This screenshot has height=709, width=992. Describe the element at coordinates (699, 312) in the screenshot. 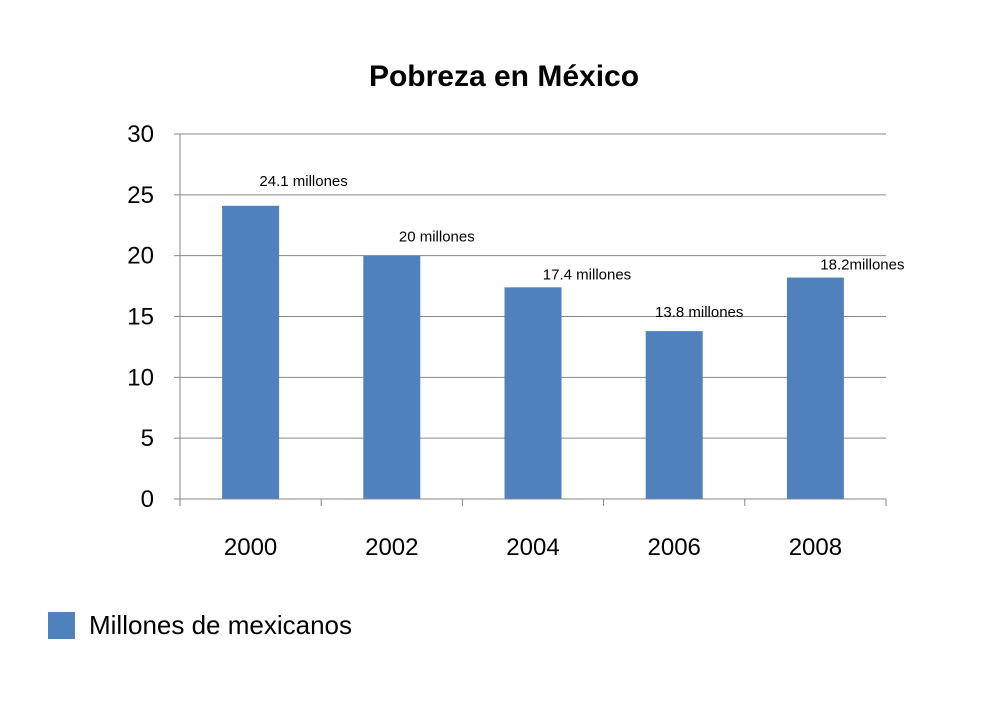

I see `data-label: 13.8 millones` at that location.